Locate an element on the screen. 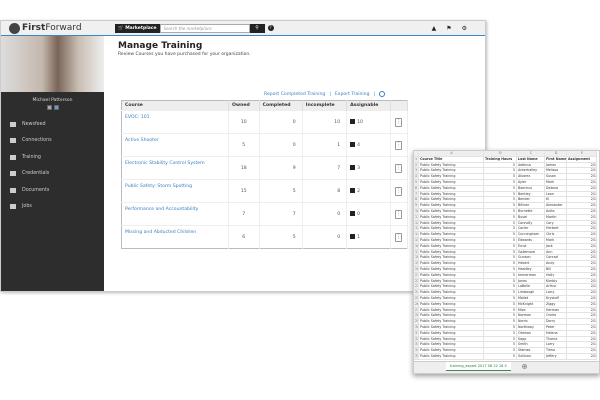 Image resolution: width=600 pixels, height=400 pixels. cell: Carter is located at coordinates (531, 229).